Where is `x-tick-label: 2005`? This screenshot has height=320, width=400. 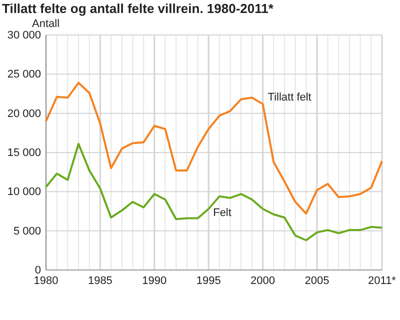
x-tick-label: 2005 is located at coordinates (317, 280).